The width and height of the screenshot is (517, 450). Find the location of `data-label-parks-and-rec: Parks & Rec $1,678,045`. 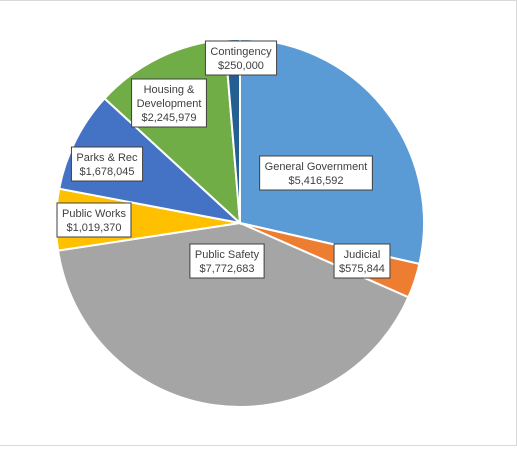

data-label-parks-and-rec: Parks & Rec $1,678,045 is located at coordinates (107, 164).